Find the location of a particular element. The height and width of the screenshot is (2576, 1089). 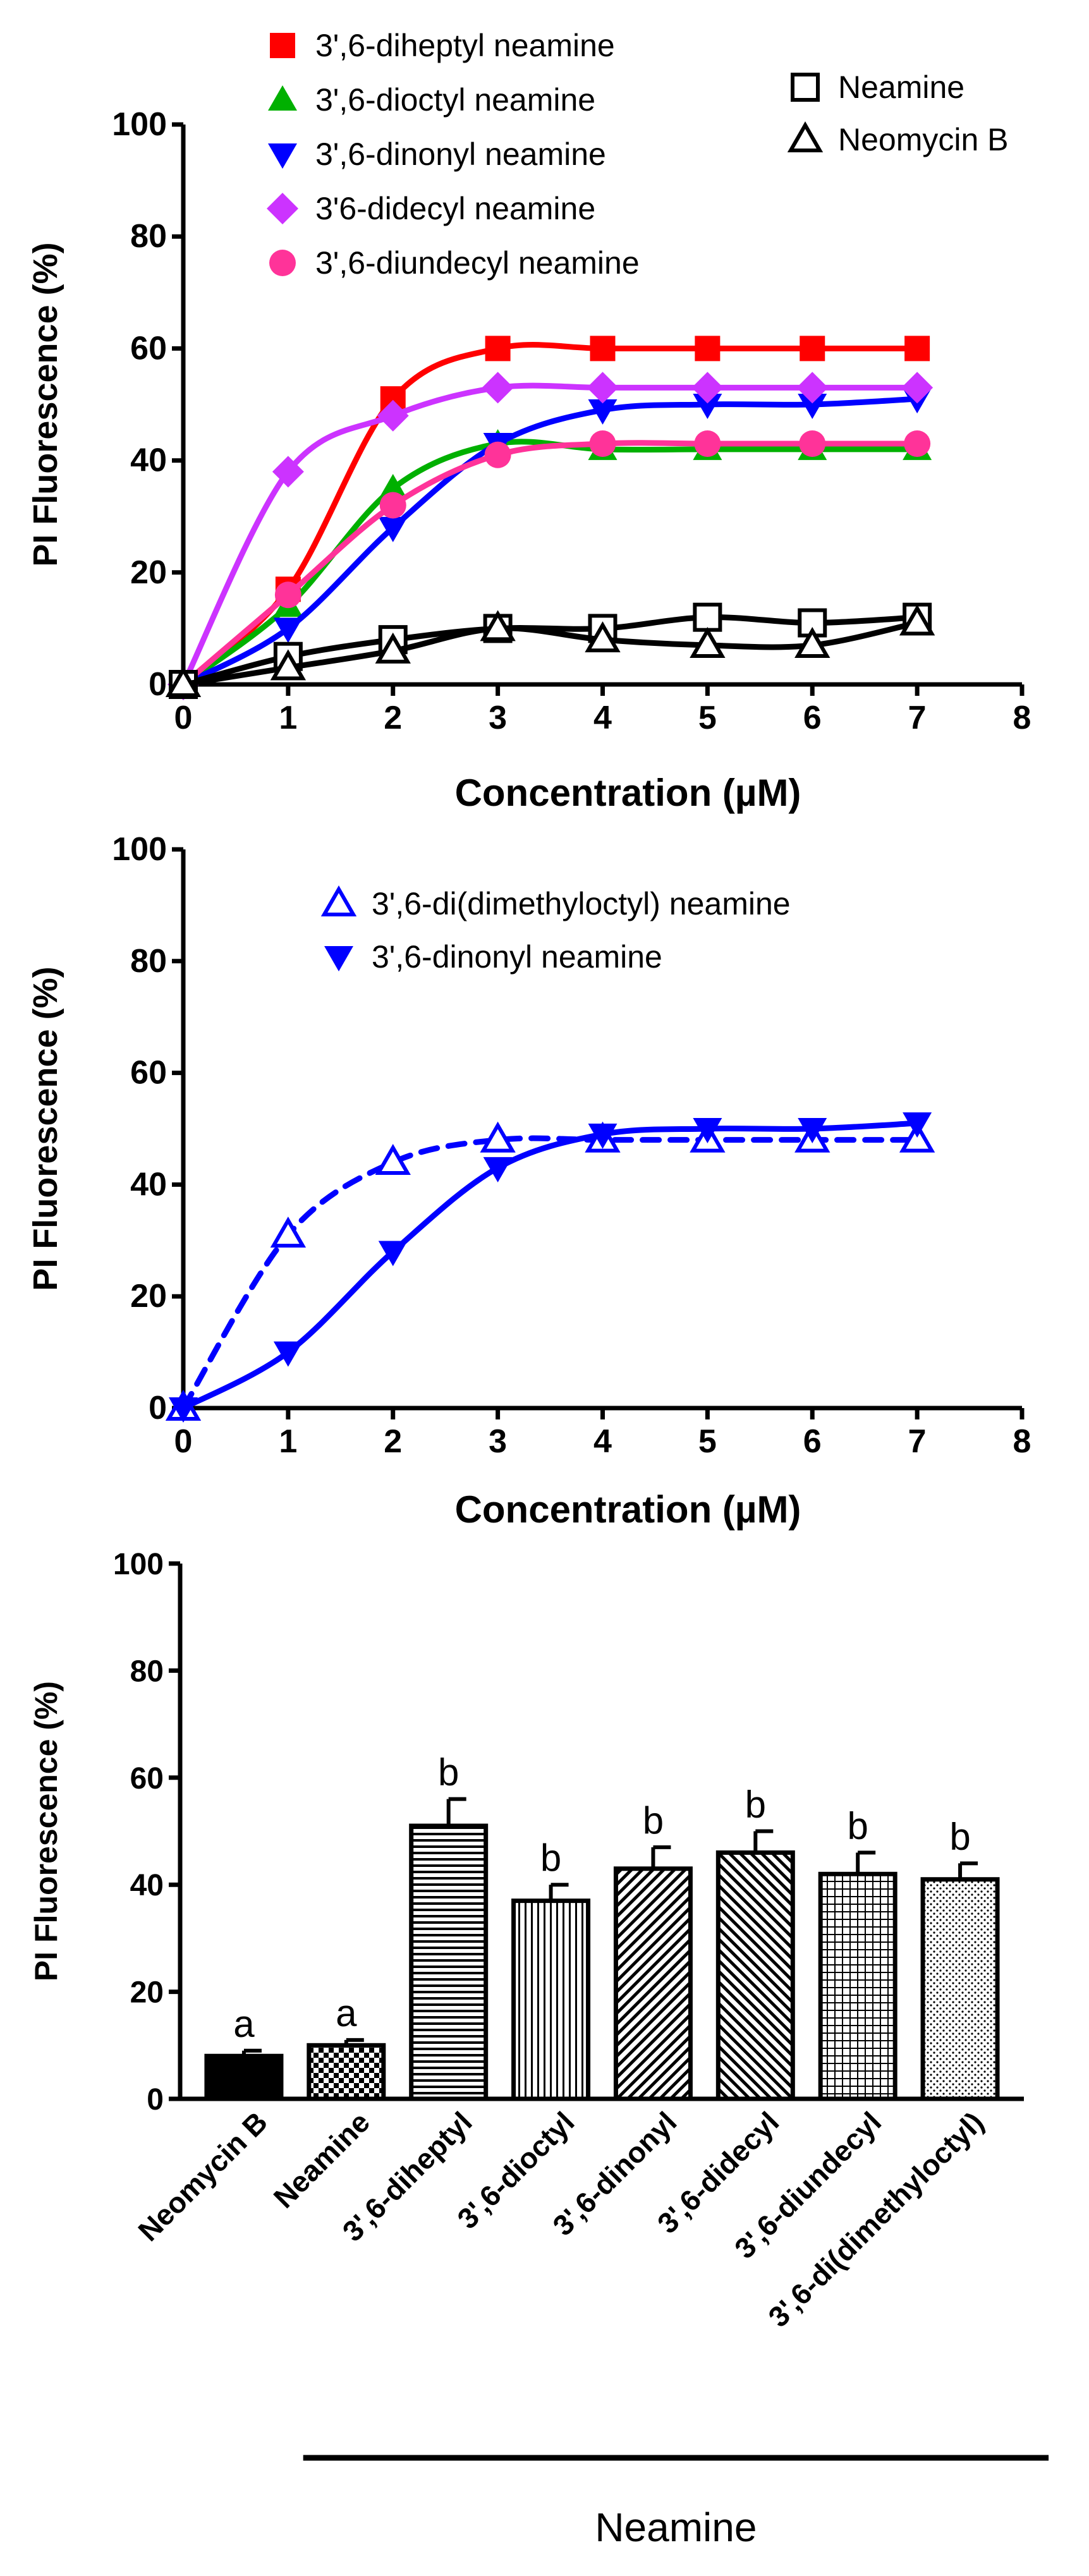

bar-neomycin-b: a Neomycin B is located at coordinates (207, 2125).